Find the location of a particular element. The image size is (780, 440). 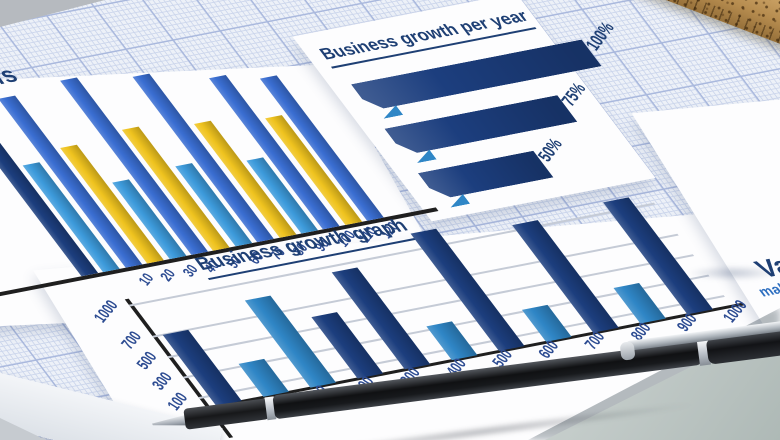

cube-shadow is located at coordinates (724, 273).